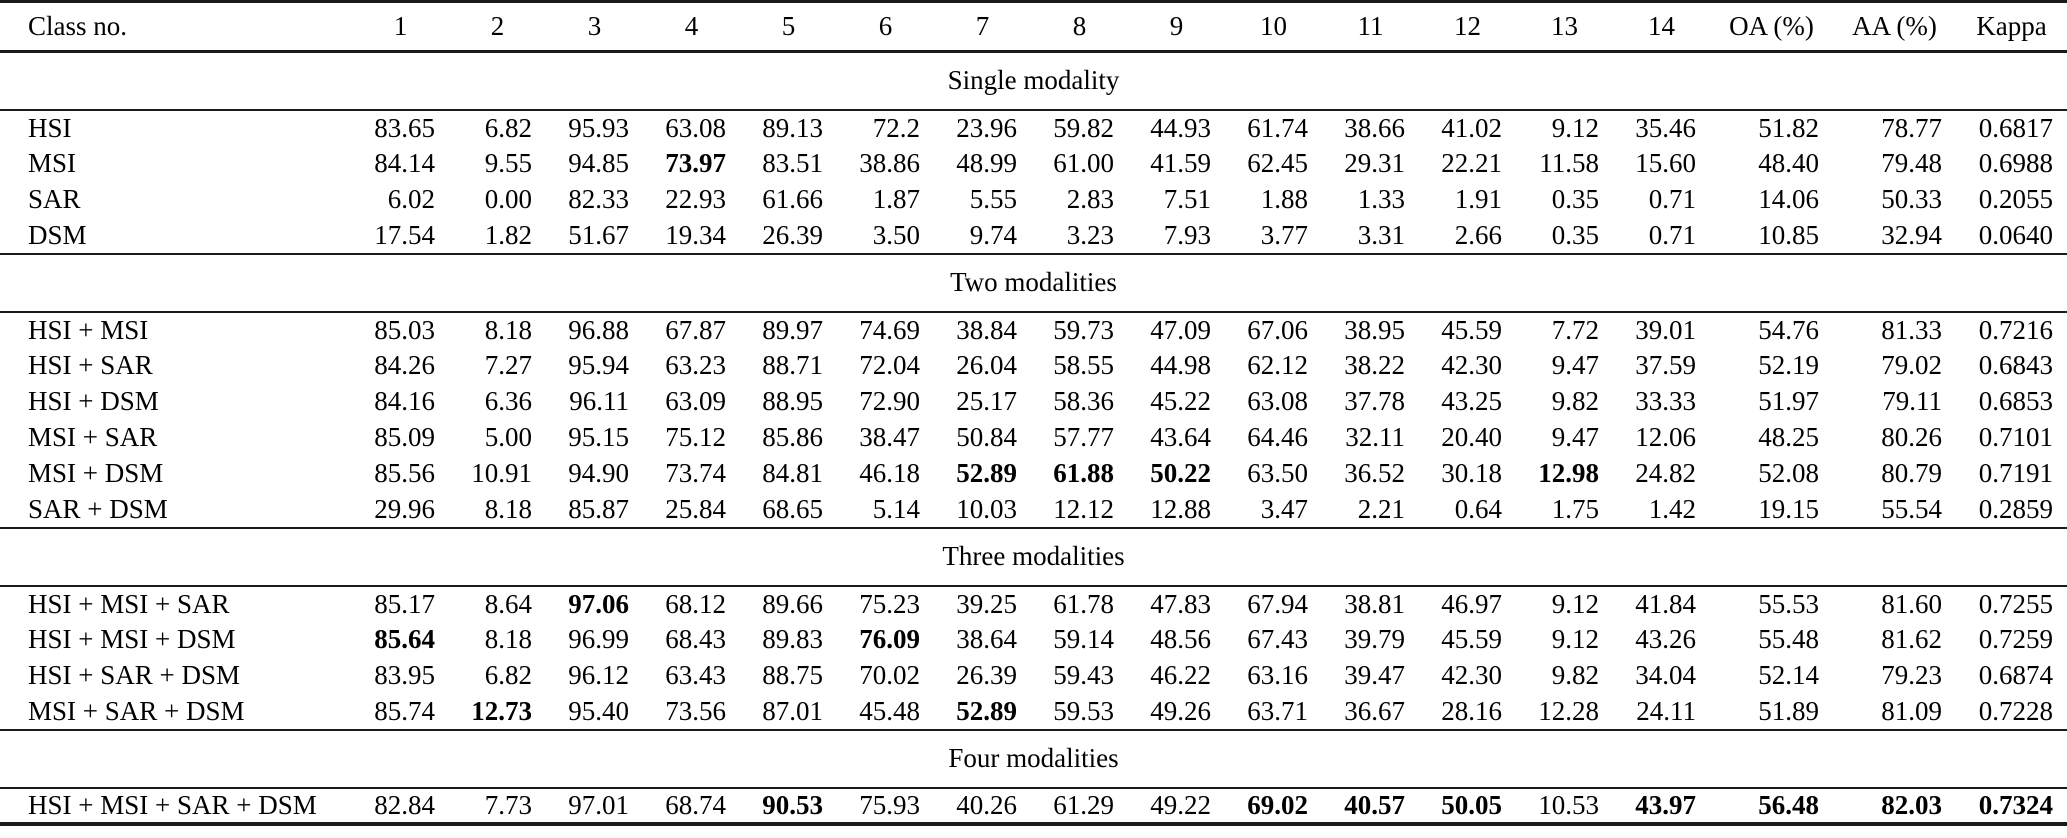  I want to click on value-cell: 37.78, so click(1374, 401).